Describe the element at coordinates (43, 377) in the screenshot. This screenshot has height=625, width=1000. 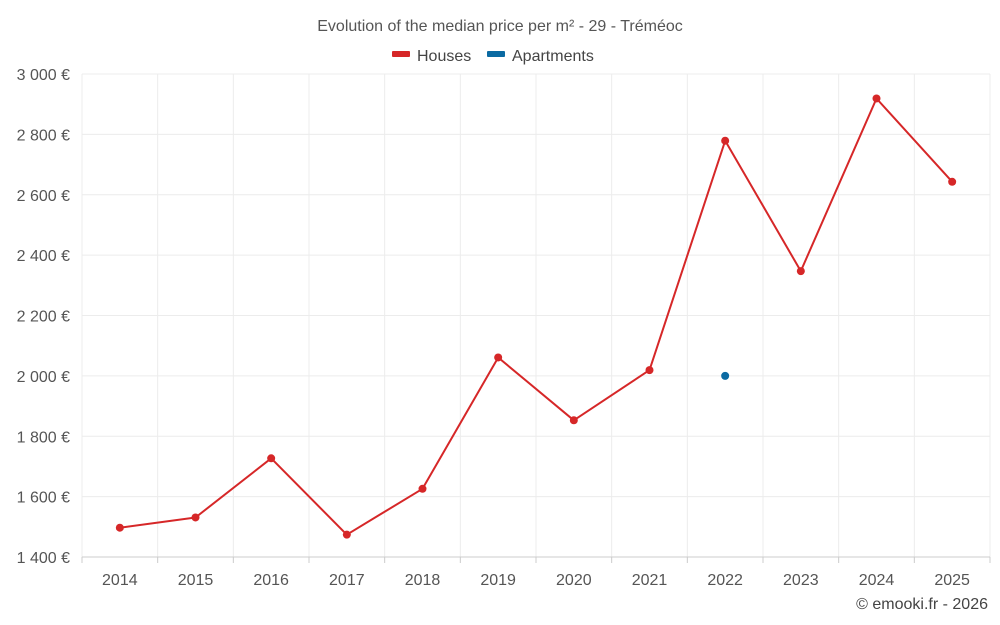
I see `y-tick-label: 2 000 €` at that location.